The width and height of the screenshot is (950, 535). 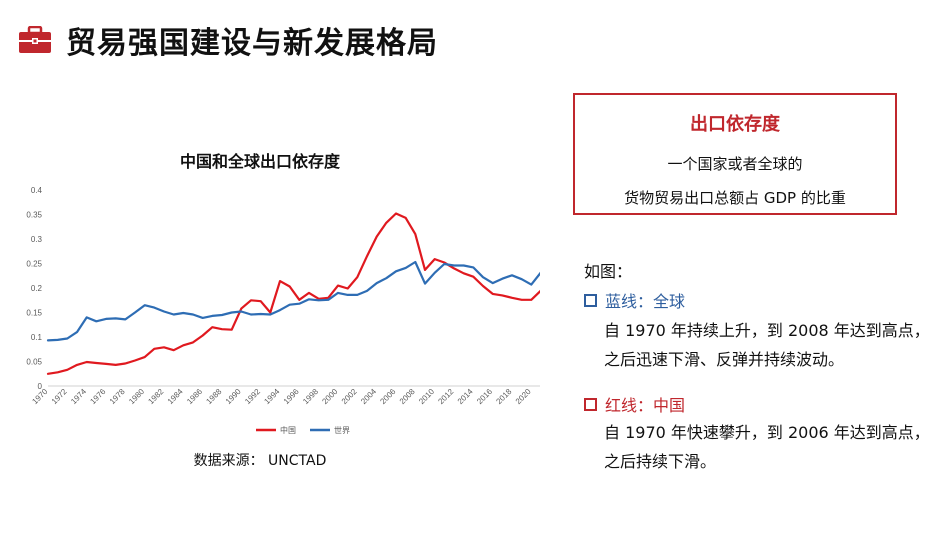 I want to click on red-line-description: 自 1970 年快速攀升，到 2006 年达到高点，之后持续下滑。, so click(x=767, y=447).